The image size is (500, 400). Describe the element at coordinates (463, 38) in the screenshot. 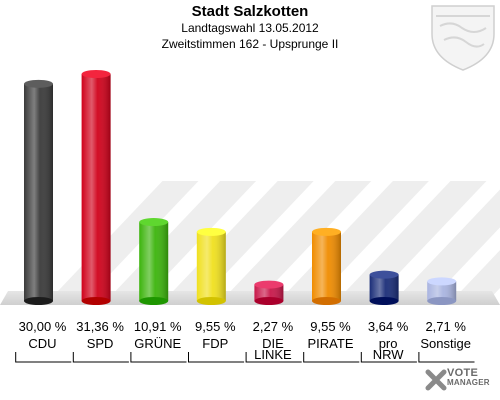

I see `coat-of-arms-icon` at that location.